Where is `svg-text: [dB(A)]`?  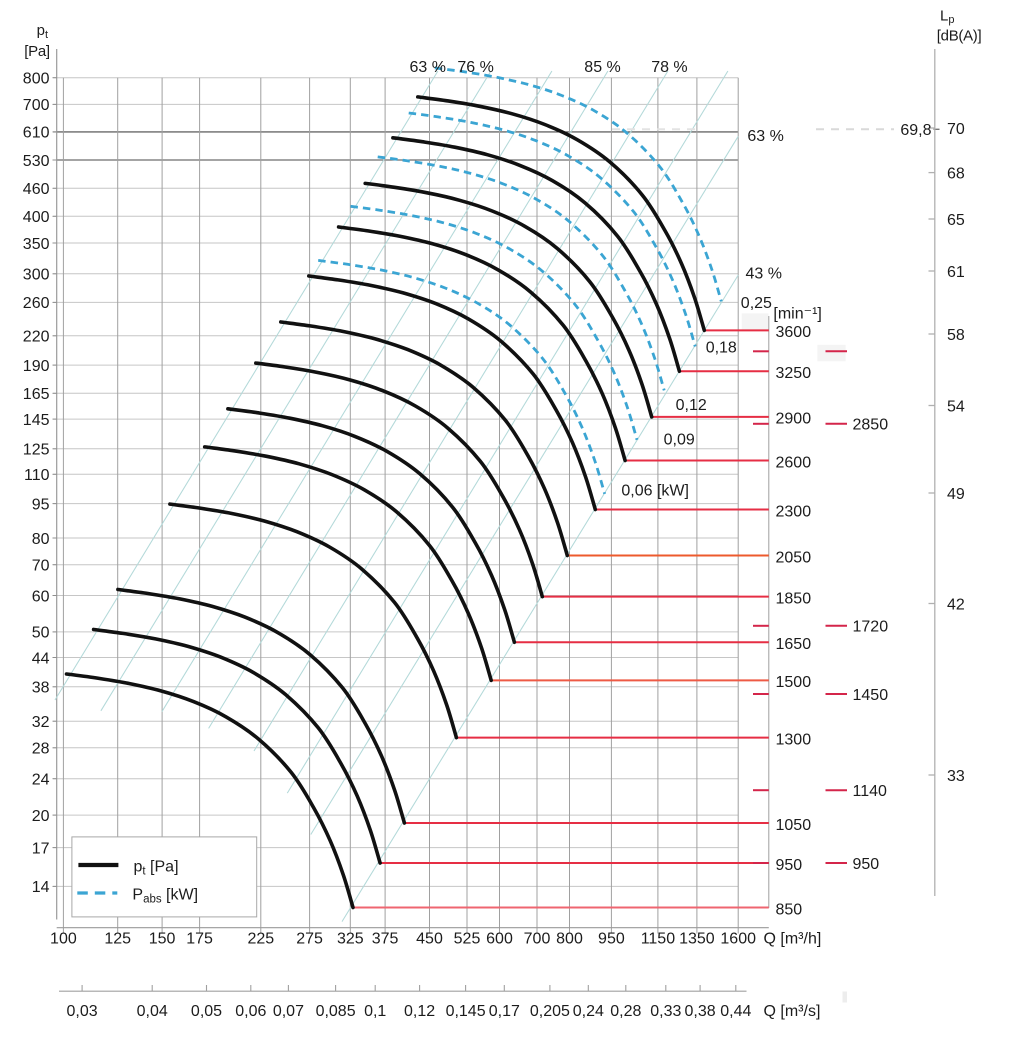 svg-text: [dB(A)] is located at coordinates (959, 36).